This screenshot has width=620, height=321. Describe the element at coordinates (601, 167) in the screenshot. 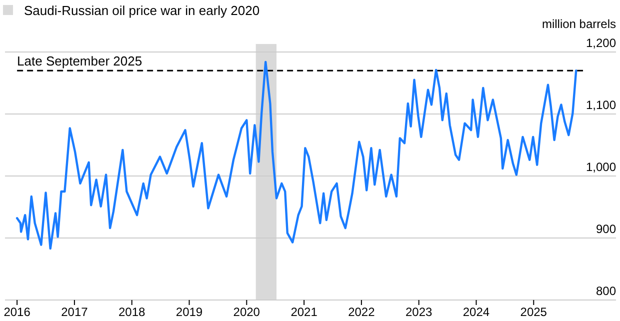

I see `y-tick-label: 1,000` at that location.